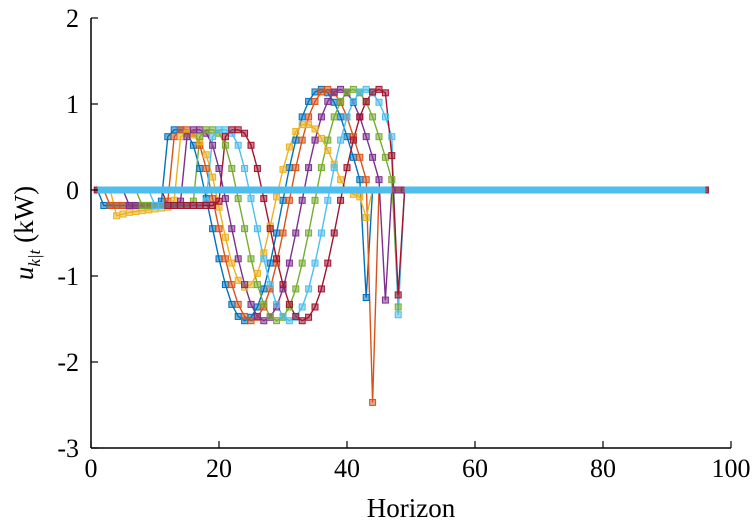 This screenshot has height=528, width=755. Describe the element at coordinates (603, 468) in the screenshot. I see `x-tick-label: 80` at that location.